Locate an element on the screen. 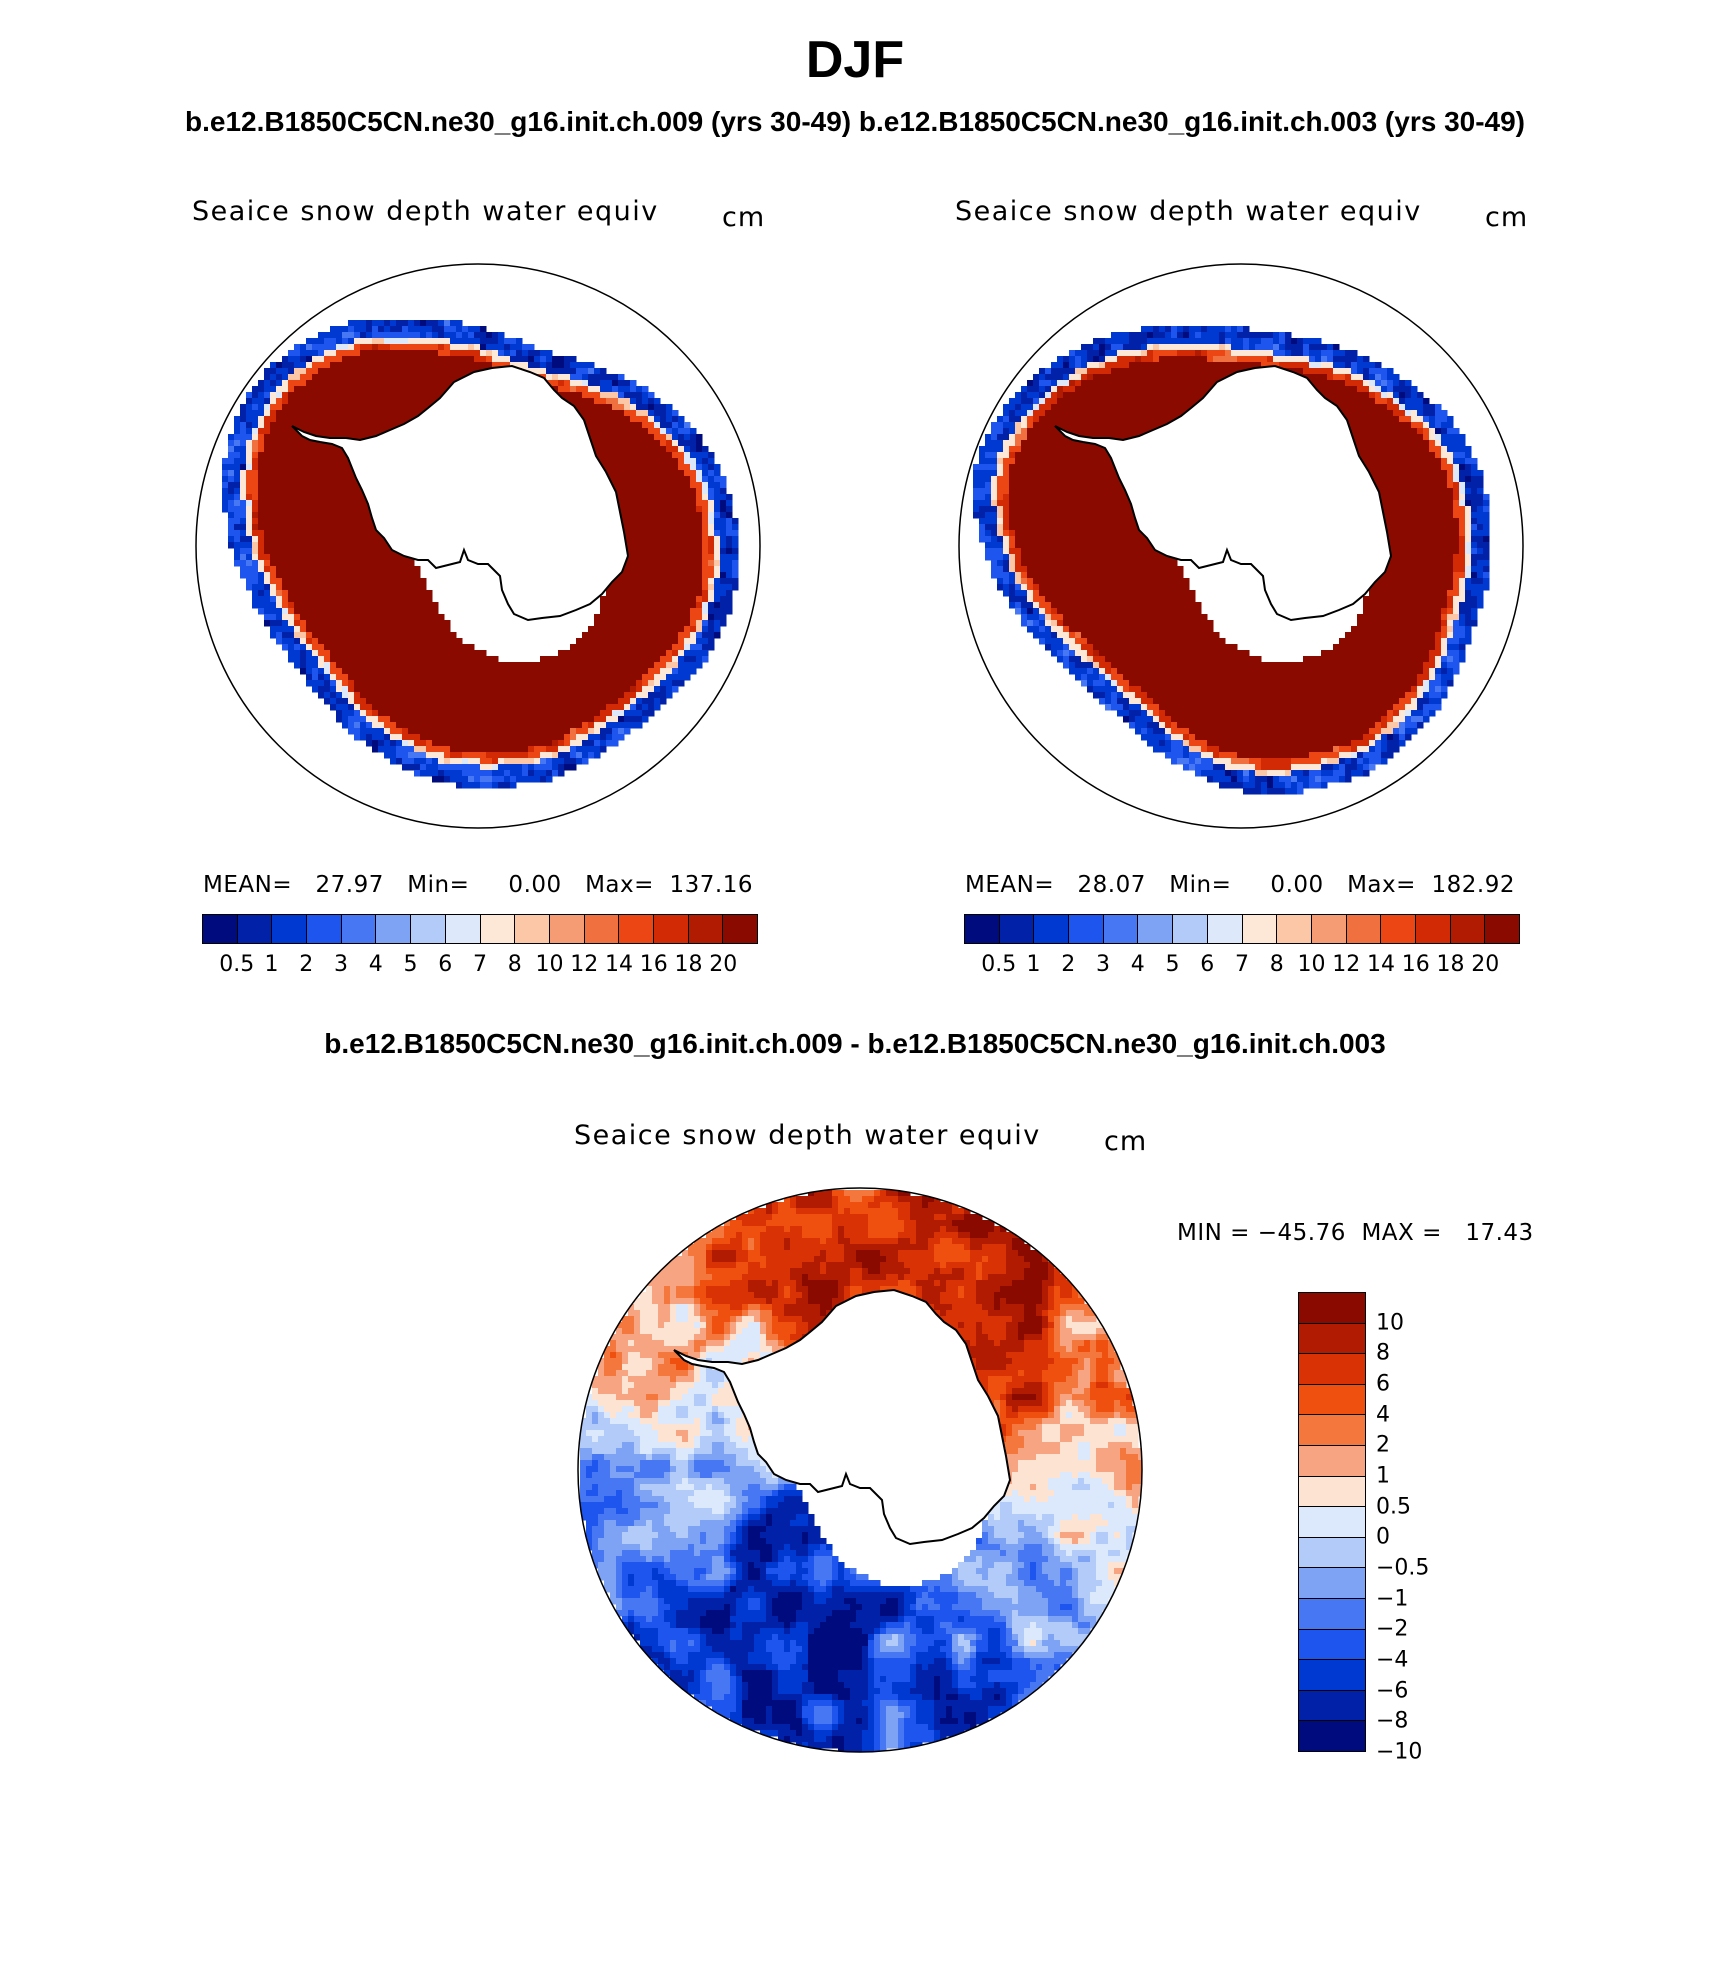 The image size is (1710, 1963). panel2-units: cm is located at coordinates (1507, 217).